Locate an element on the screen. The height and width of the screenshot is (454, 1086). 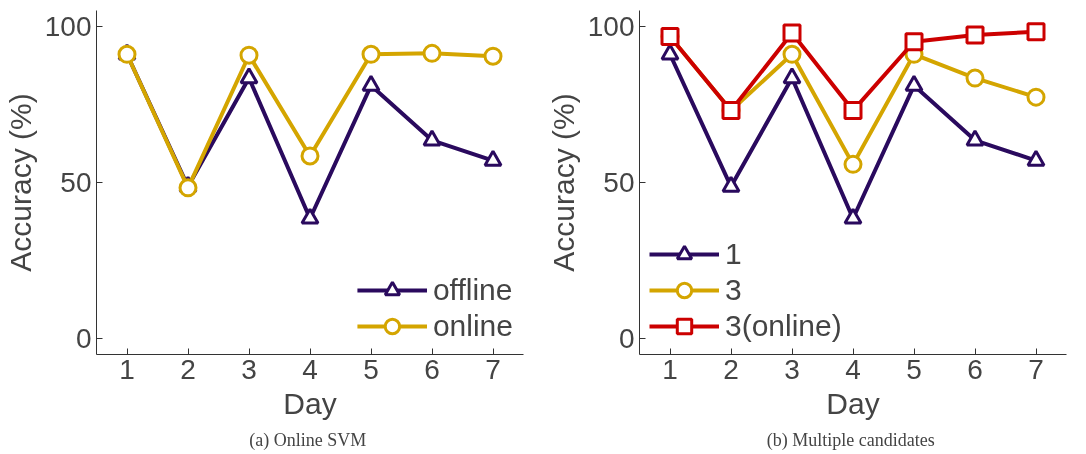
legend-label: 3 is located at coordinates (734, 290).